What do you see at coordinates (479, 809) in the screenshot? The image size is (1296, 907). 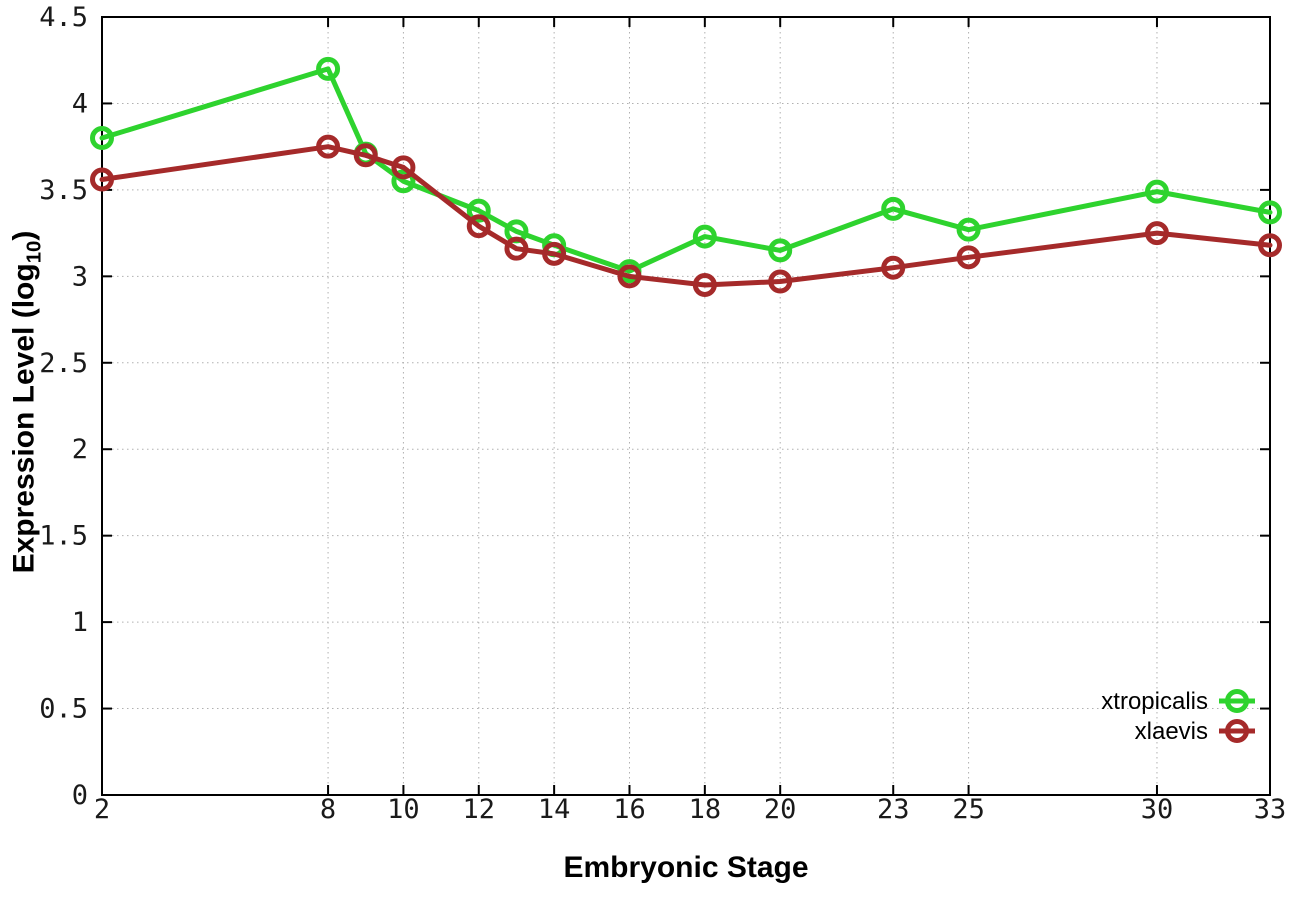 I see `x-tick-label: 12` at bounding box center [479, 809].